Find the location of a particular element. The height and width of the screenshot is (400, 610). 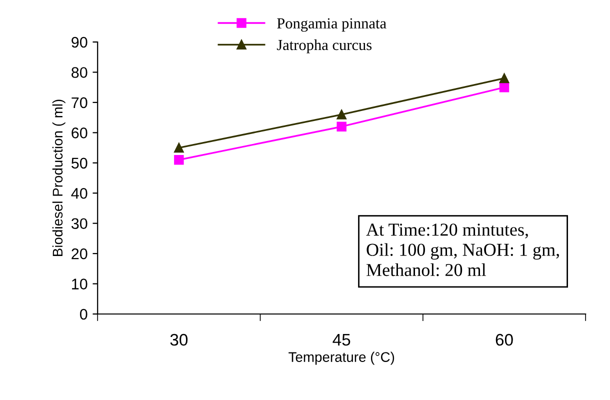

y-tick-label: 50 is located at coordinates (79, 163).